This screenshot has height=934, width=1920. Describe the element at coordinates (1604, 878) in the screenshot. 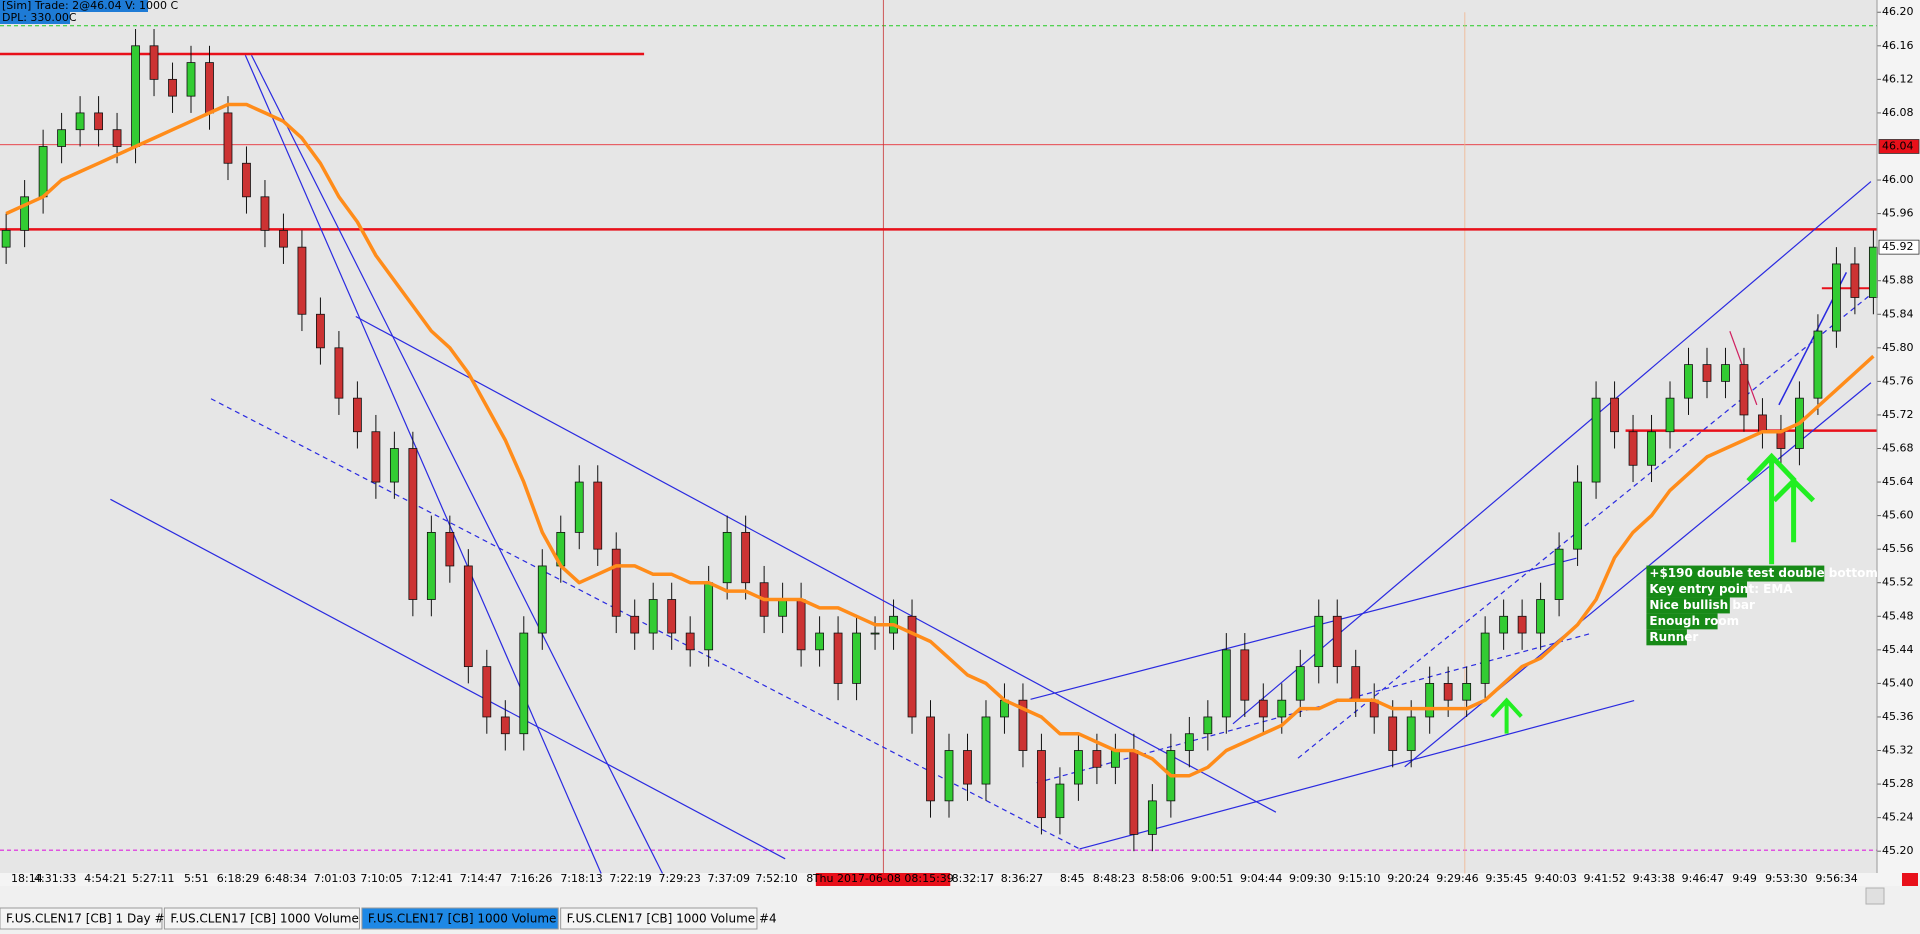

I see `x-tick-label: 9:41:52` at that location.